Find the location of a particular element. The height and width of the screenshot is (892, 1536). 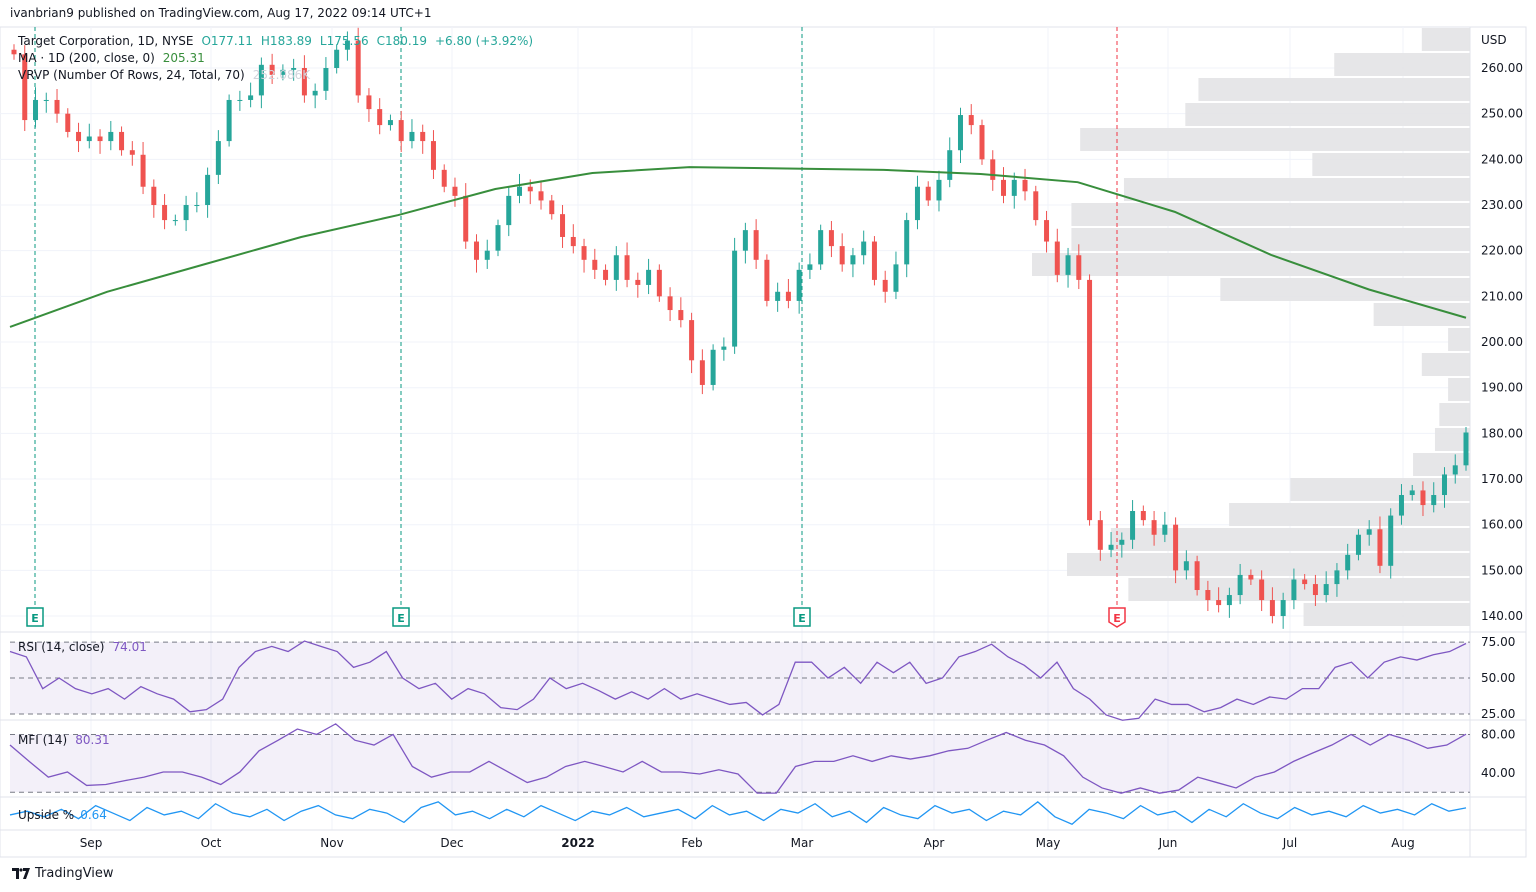

legend-open: O177.11 is located at coordinates (226, 41).